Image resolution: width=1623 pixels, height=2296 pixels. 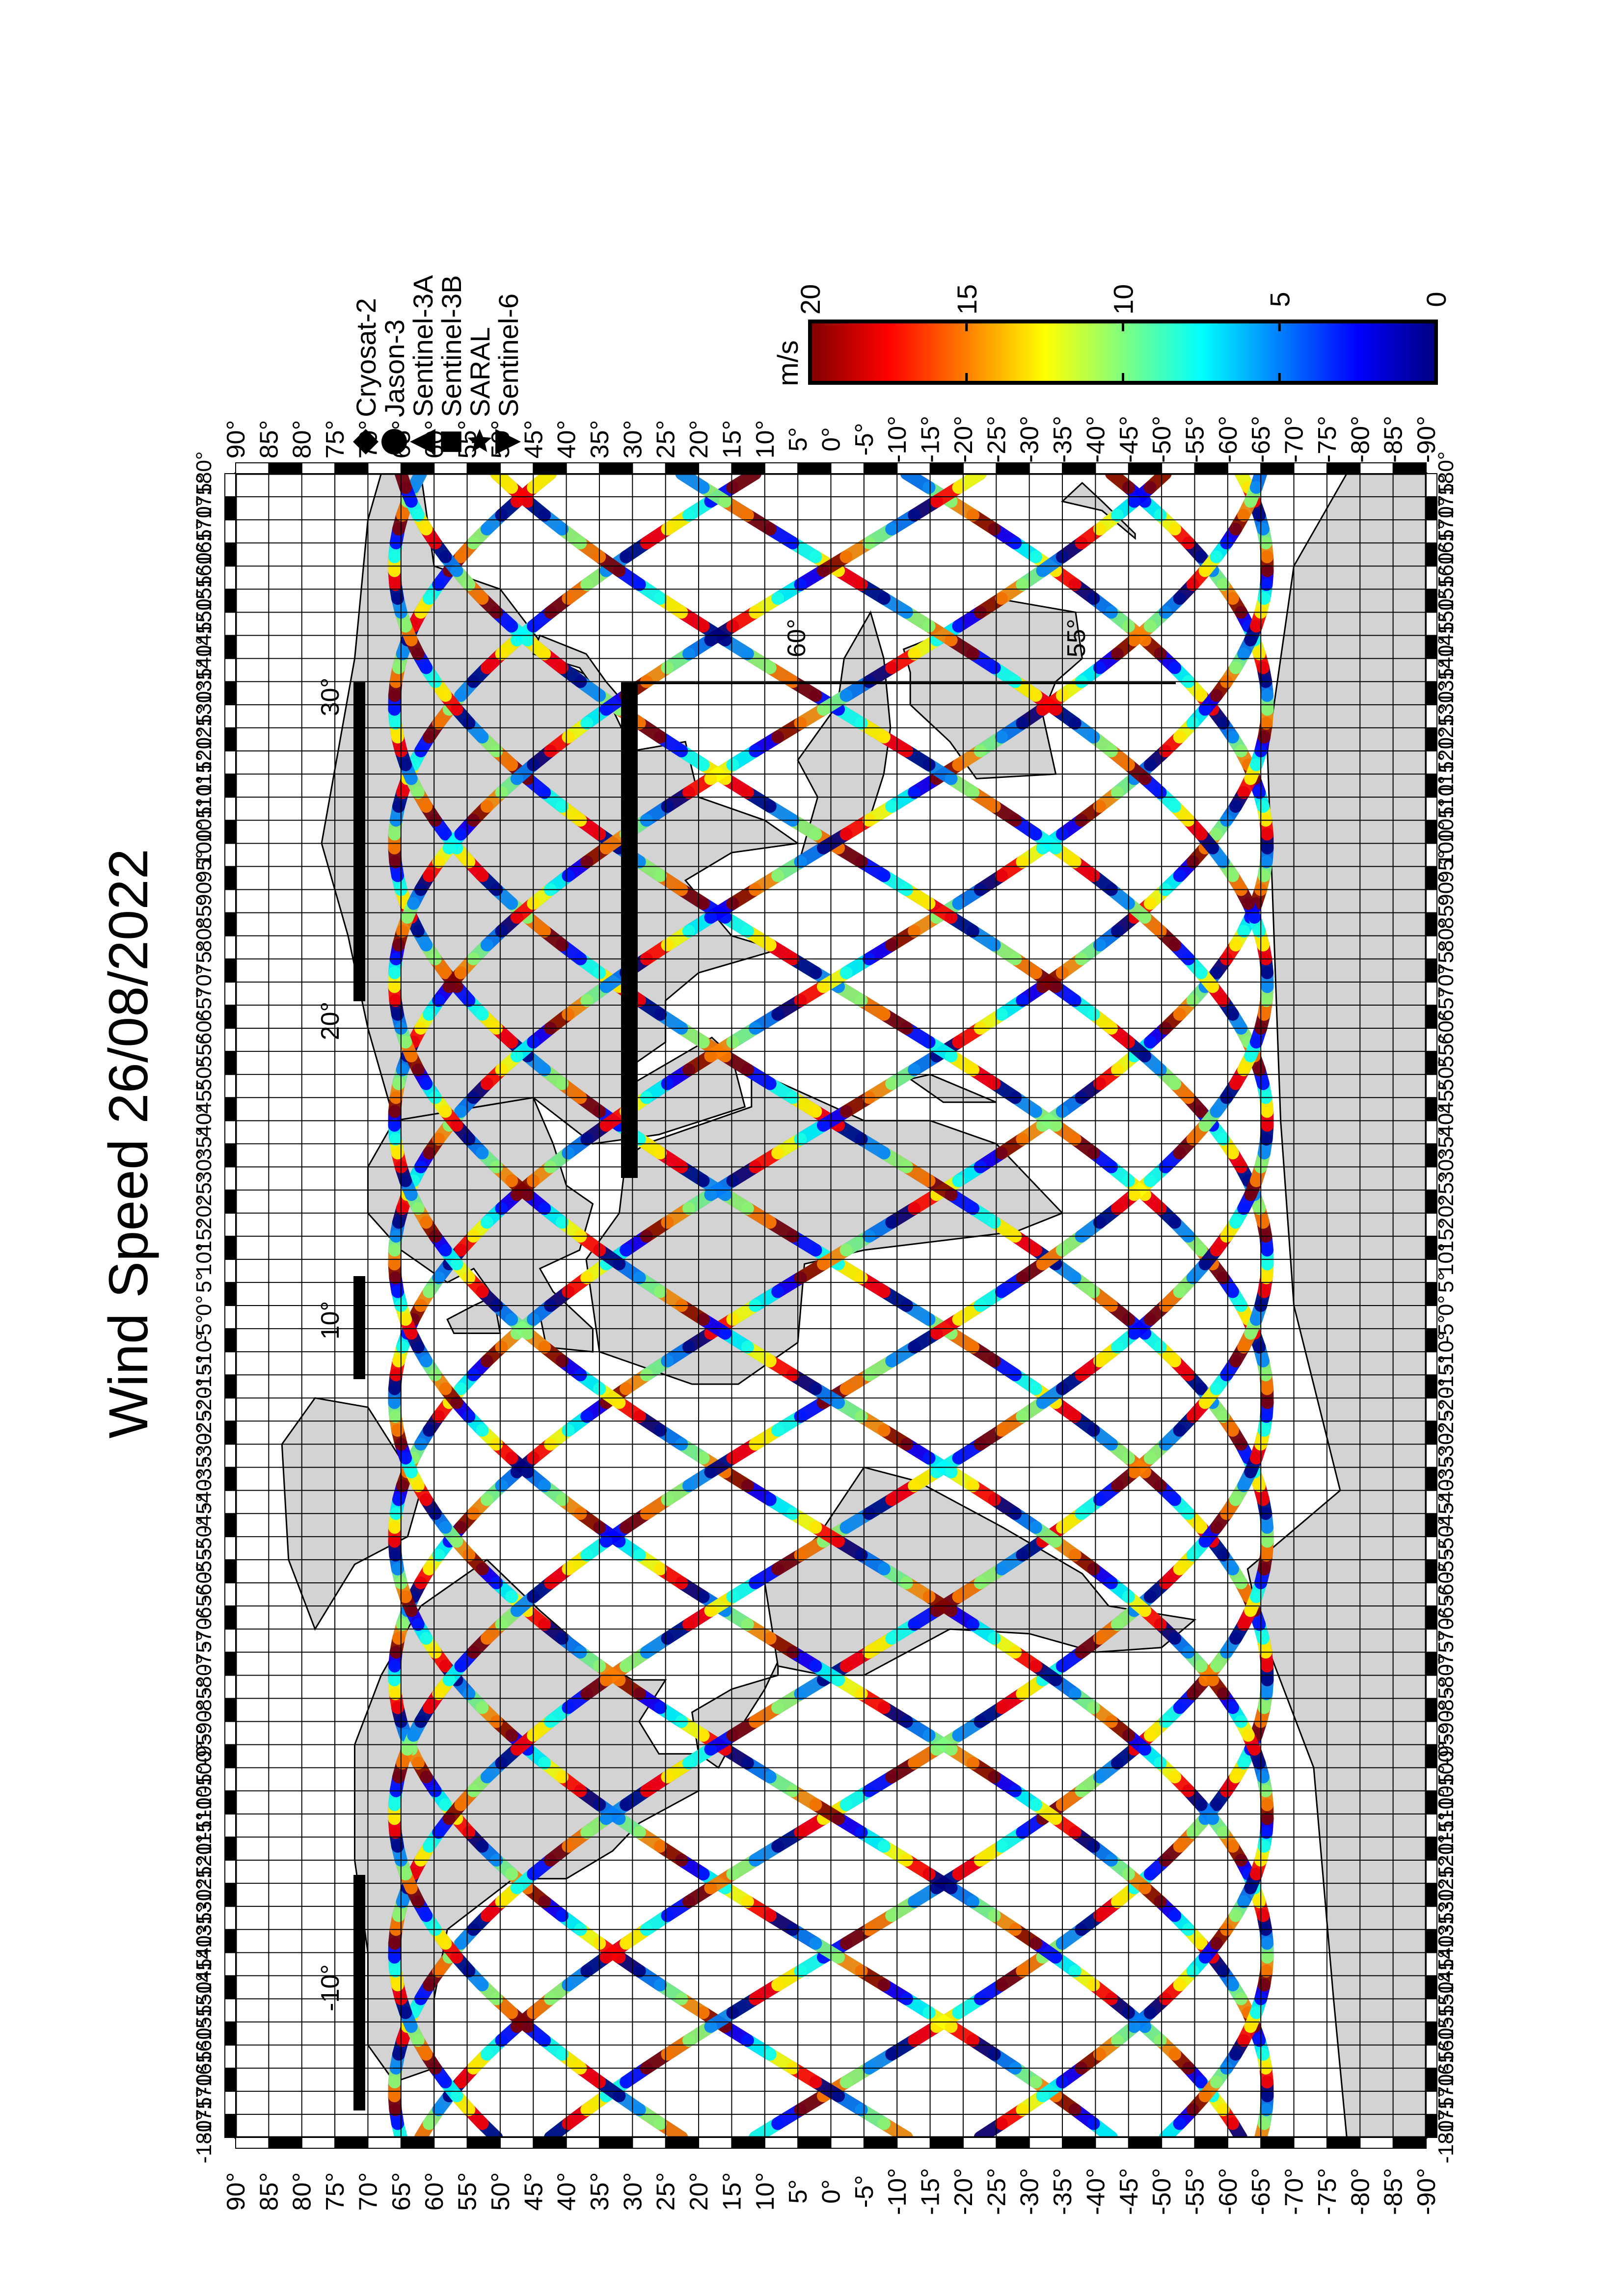 What do you see at coordinates (1446, 1537) in the screenshot?
I see `longitude-tick-label: -50°` at bounding box center [1446, 1537].